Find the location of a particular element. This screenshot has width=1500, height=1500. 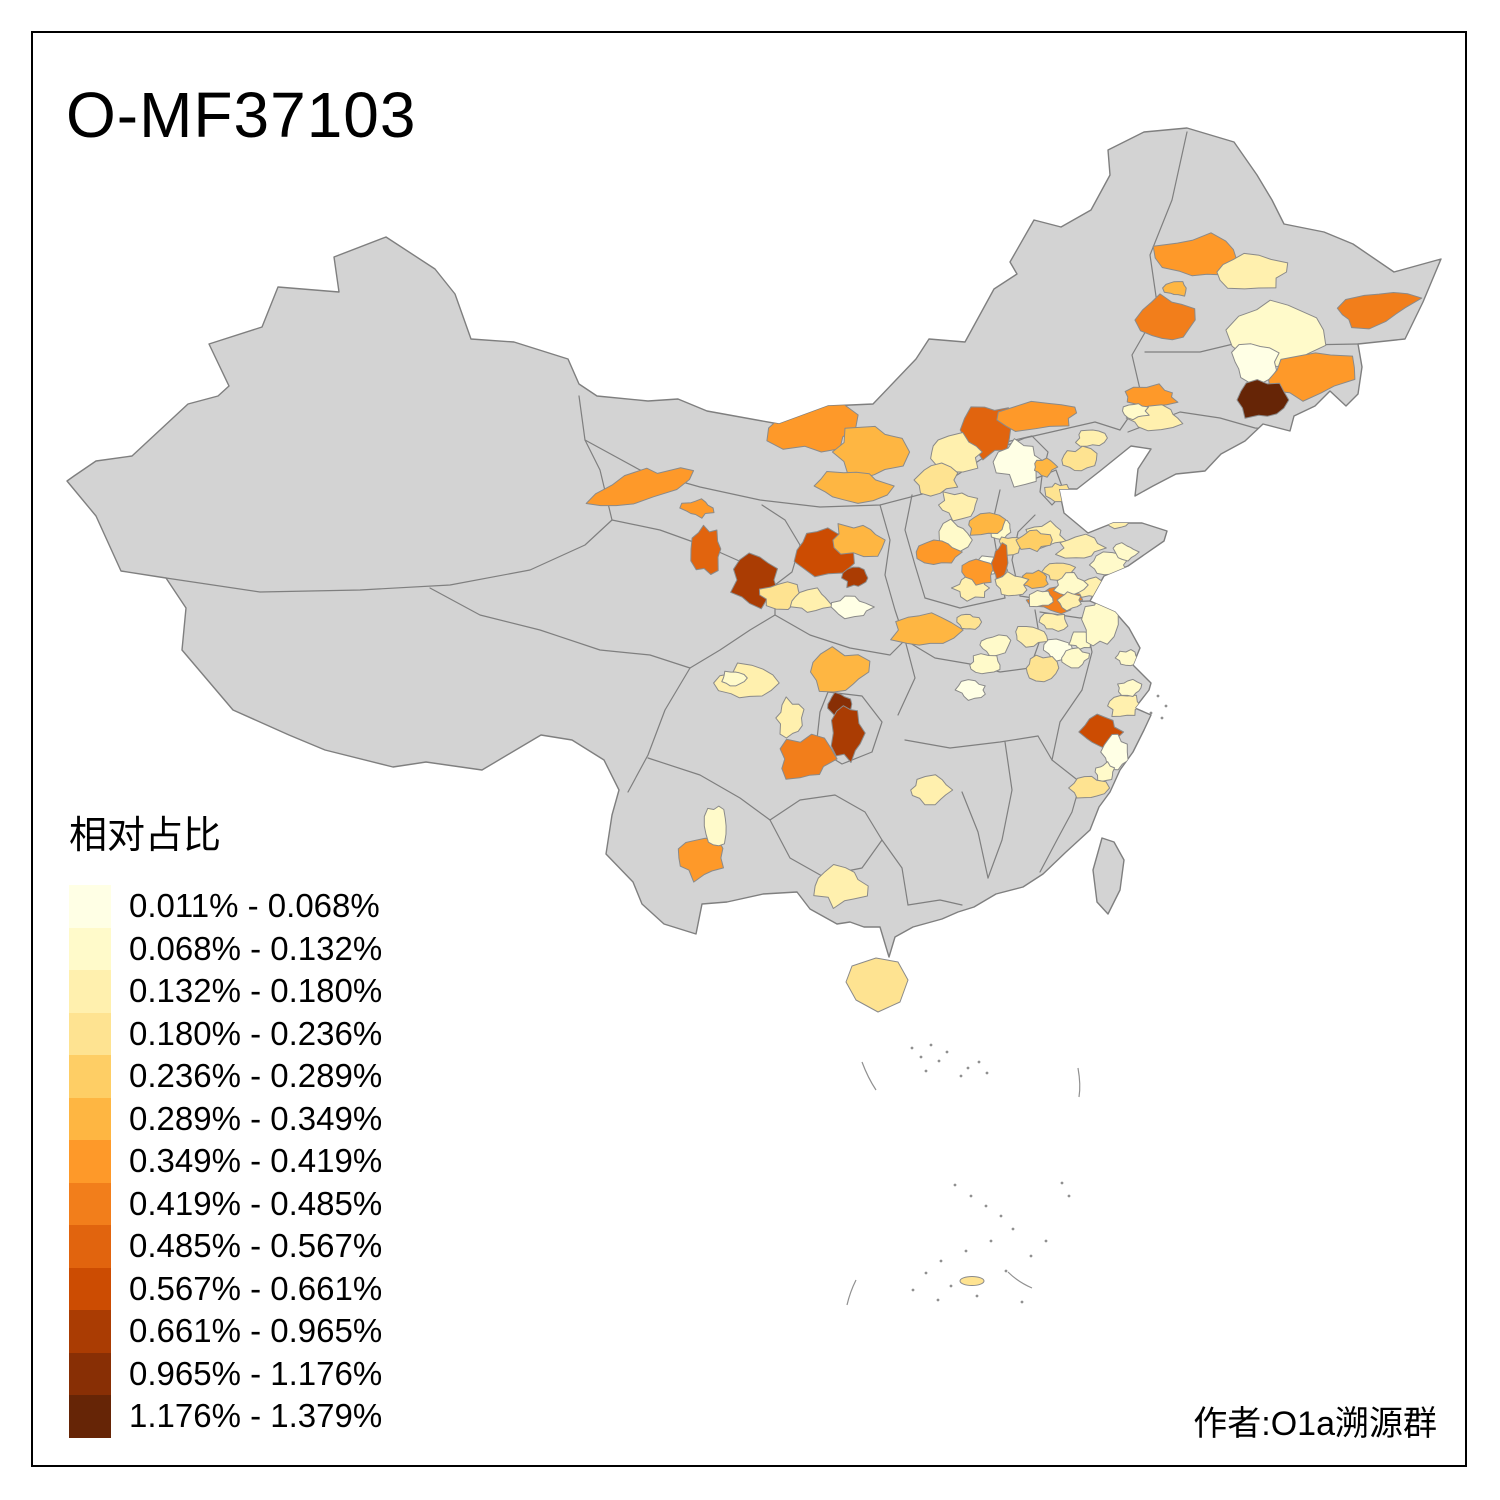

page-title: O-MF37103 is located at coordinates (241, 115).